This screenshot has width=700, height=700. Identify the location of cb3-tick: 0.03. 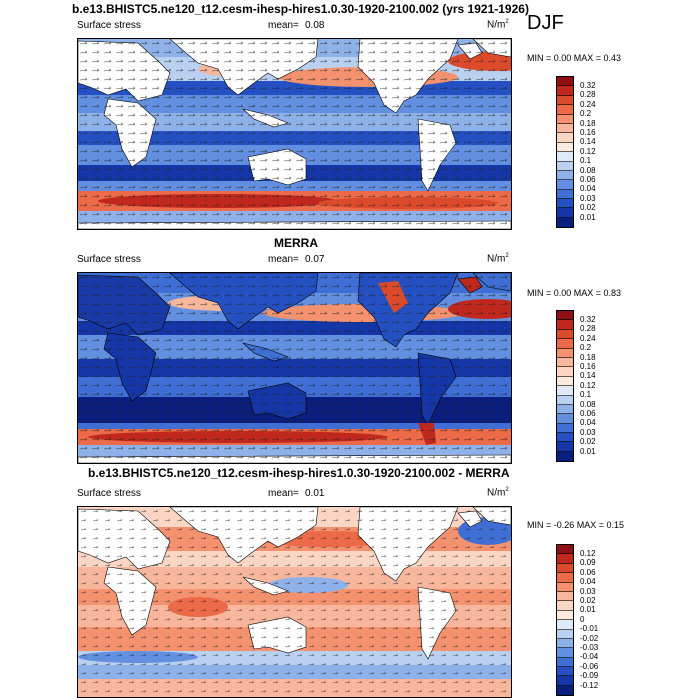
(588, 591).